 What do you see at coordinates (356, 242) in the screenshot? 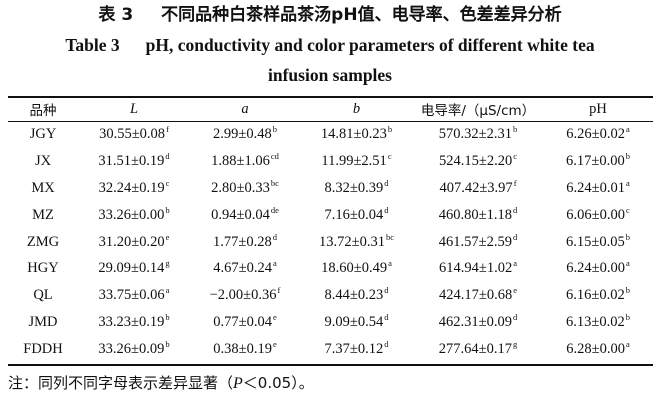
I see `cell-b: 13.72±0.31bc` at bounding box center [356, 242].